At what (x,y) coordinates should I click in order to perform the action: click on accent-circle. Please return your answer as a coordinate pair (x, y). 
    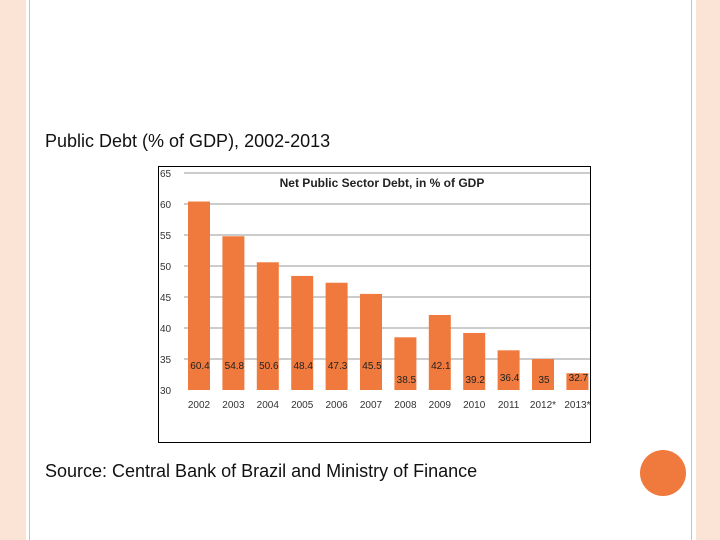
    Looking at the image, I should click on (663, 473).